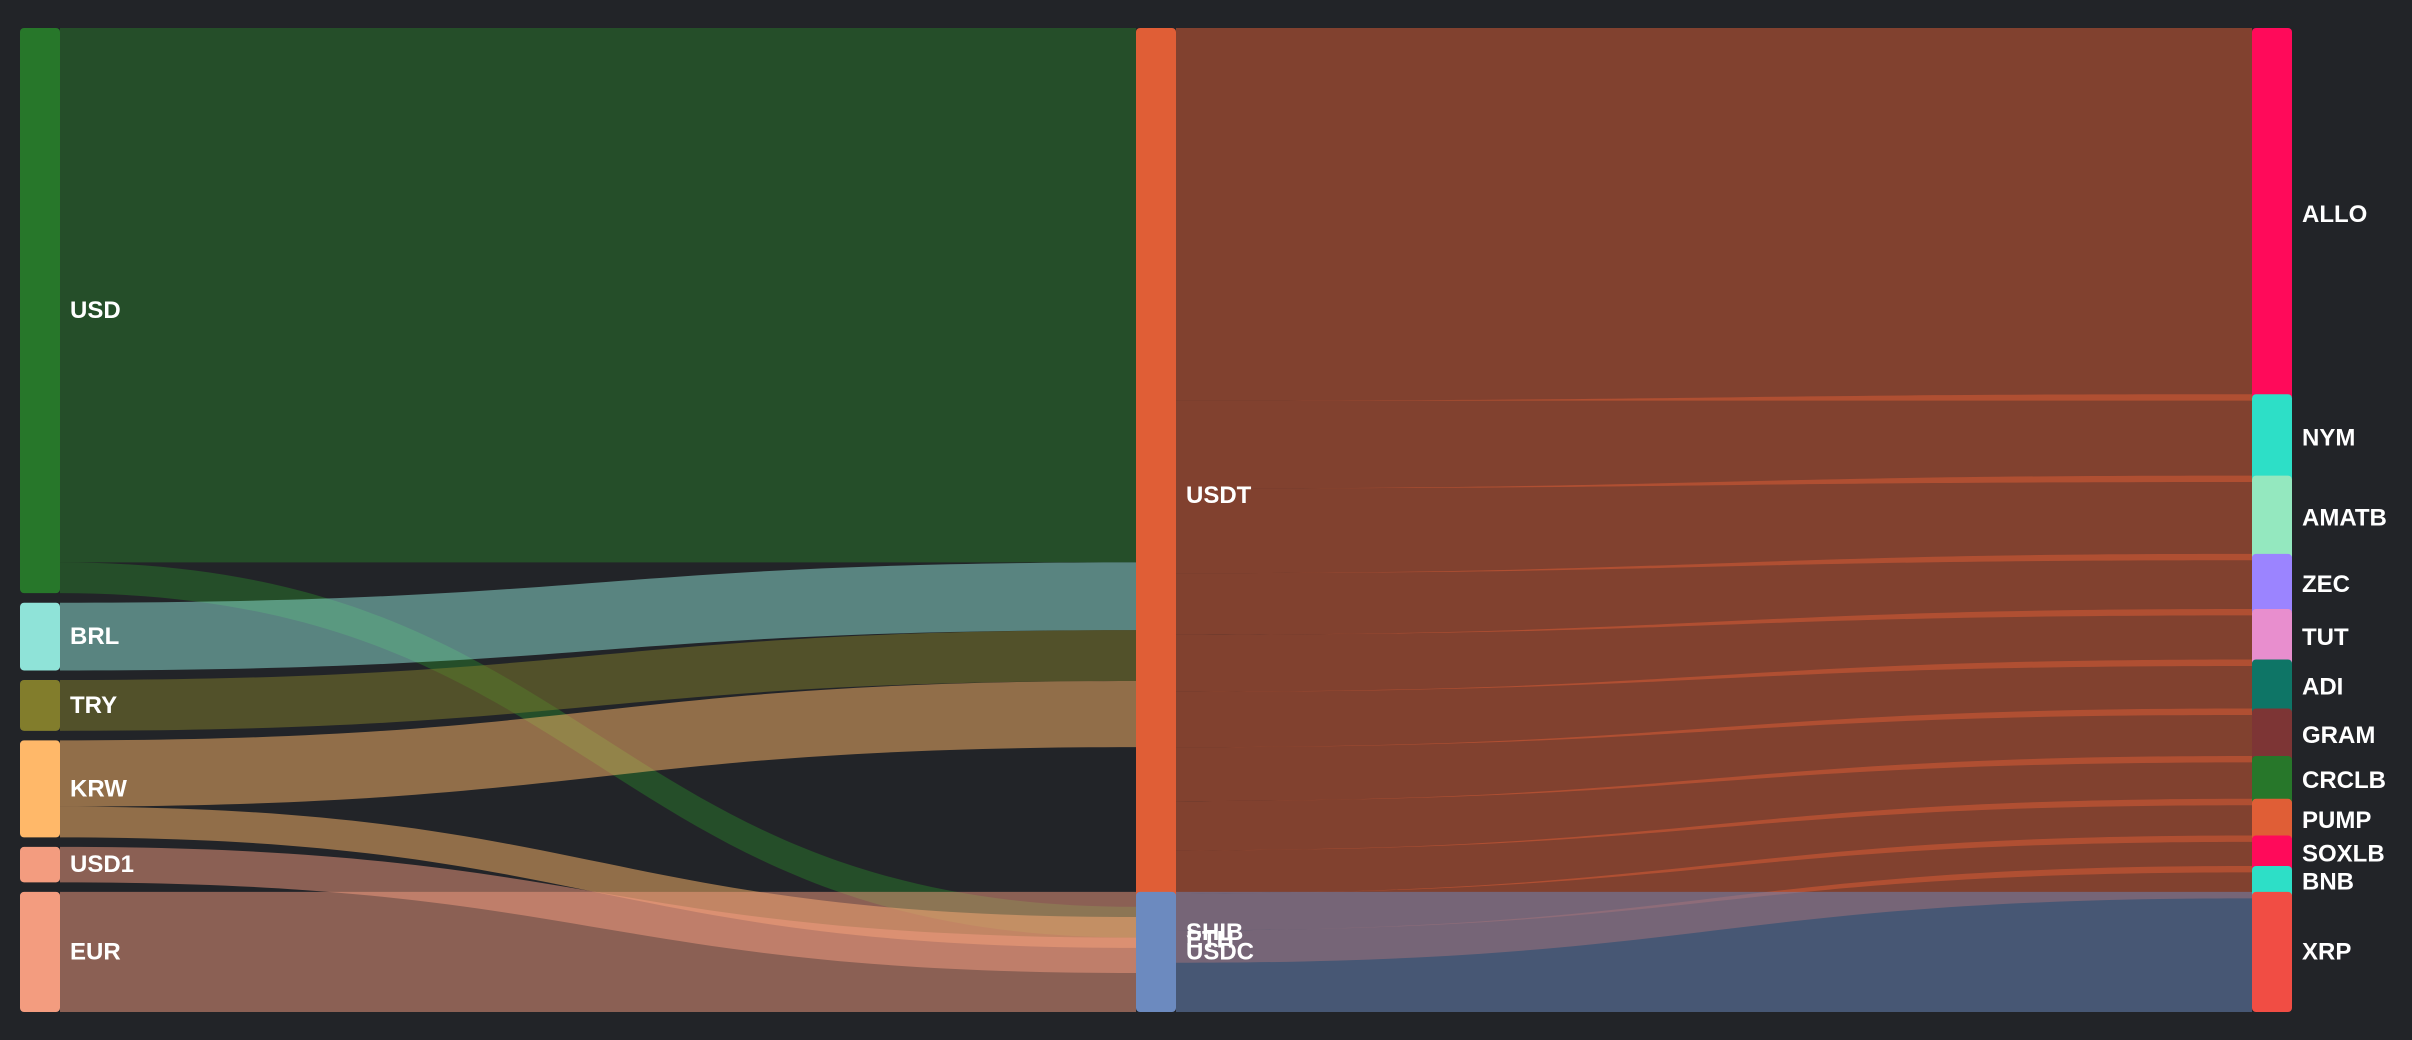  What do you see at coordinates (2338, 735) in the screenshot?
I see `node-label-gram: GRAM` at bounding box center [2338, 735].